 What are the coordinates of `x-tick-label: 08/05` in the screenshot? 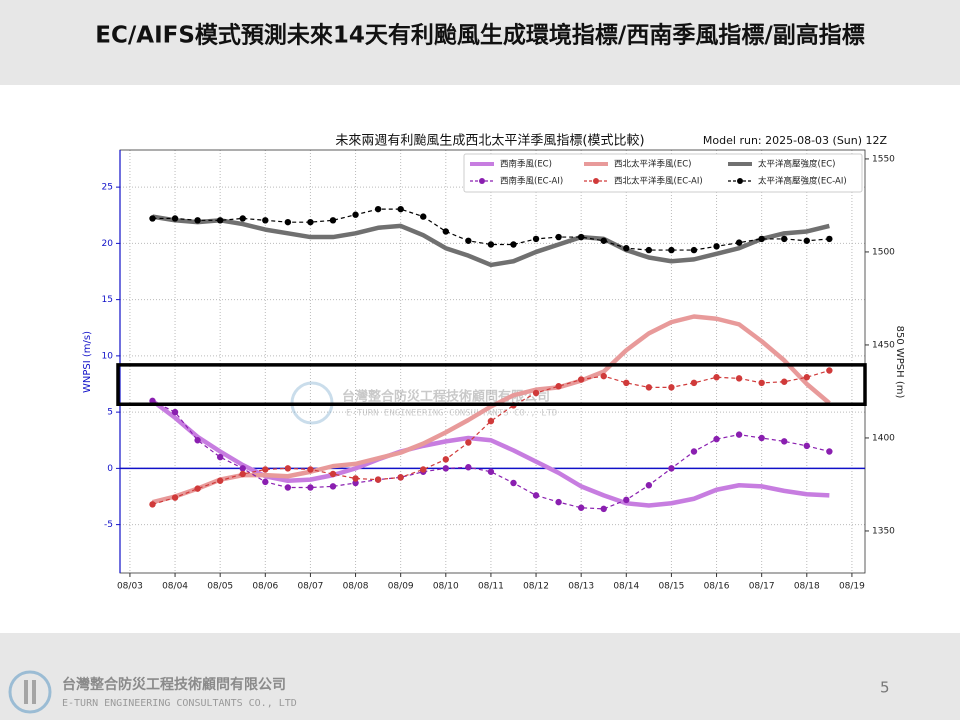 It's located at (220, 587).